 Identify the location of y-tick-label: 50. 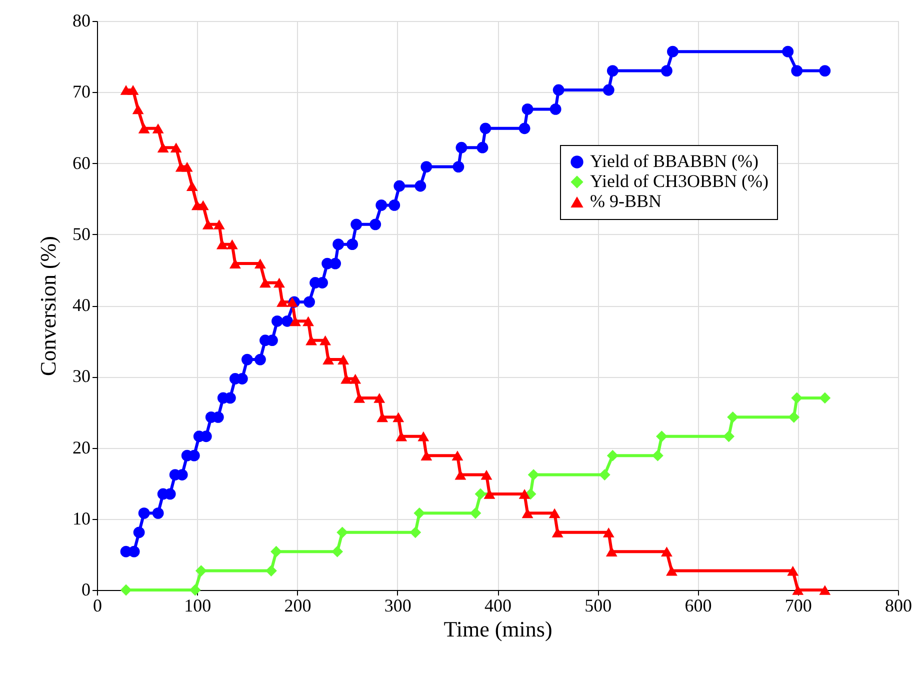
(81, 234).